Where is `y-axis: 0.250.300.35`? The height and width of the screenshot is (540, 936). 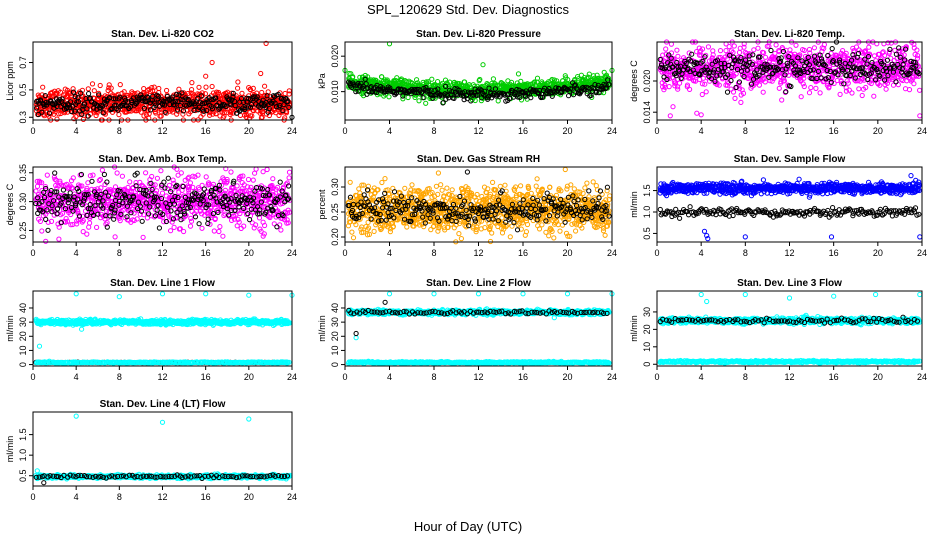
y-axis: 0.250.300.35 is located at coordinates (25, 201).